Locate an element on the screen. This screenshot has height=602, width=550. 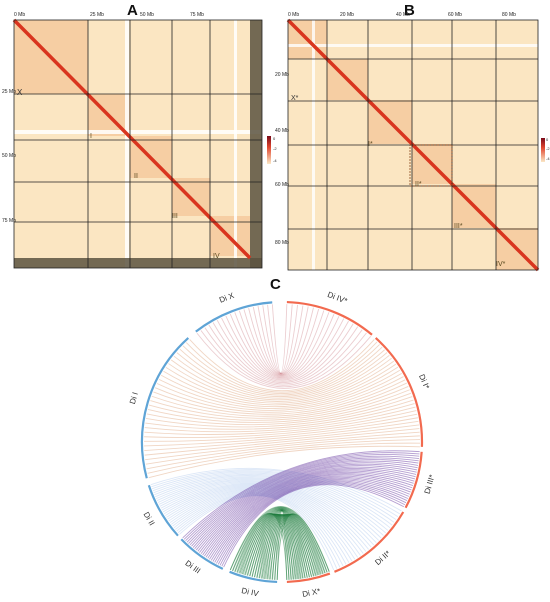
segment-label-right-4: Di X* is located at coordinates (312, 593).